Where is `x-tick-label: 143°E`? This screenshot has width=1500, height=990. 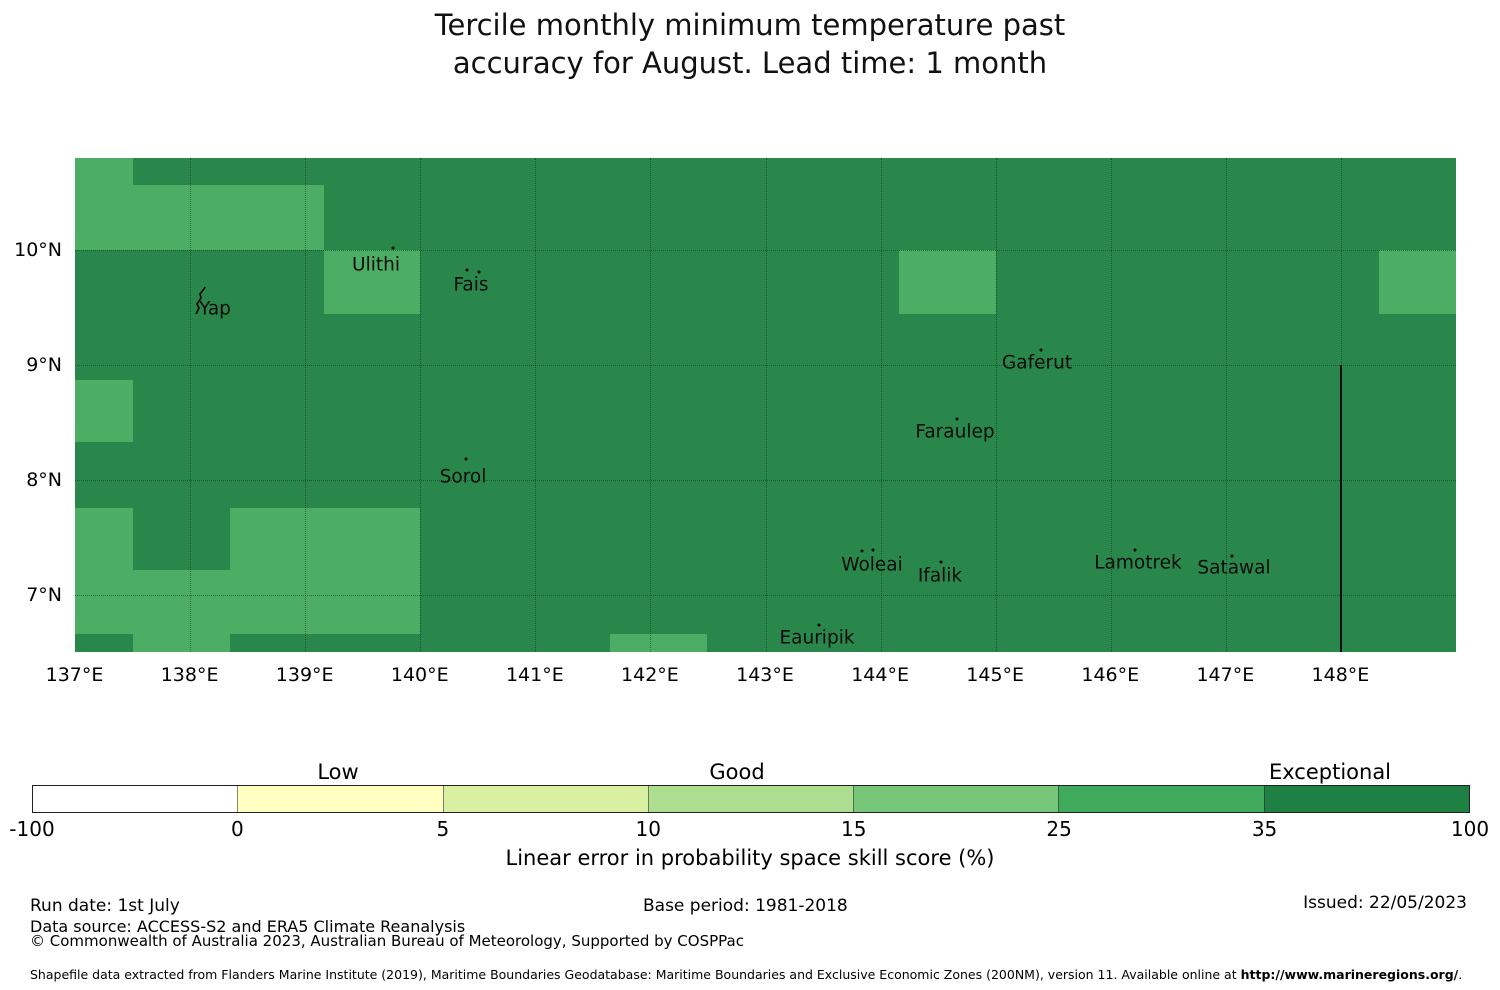
x-tick-label: 143°E is located at coordinates (765, 675).